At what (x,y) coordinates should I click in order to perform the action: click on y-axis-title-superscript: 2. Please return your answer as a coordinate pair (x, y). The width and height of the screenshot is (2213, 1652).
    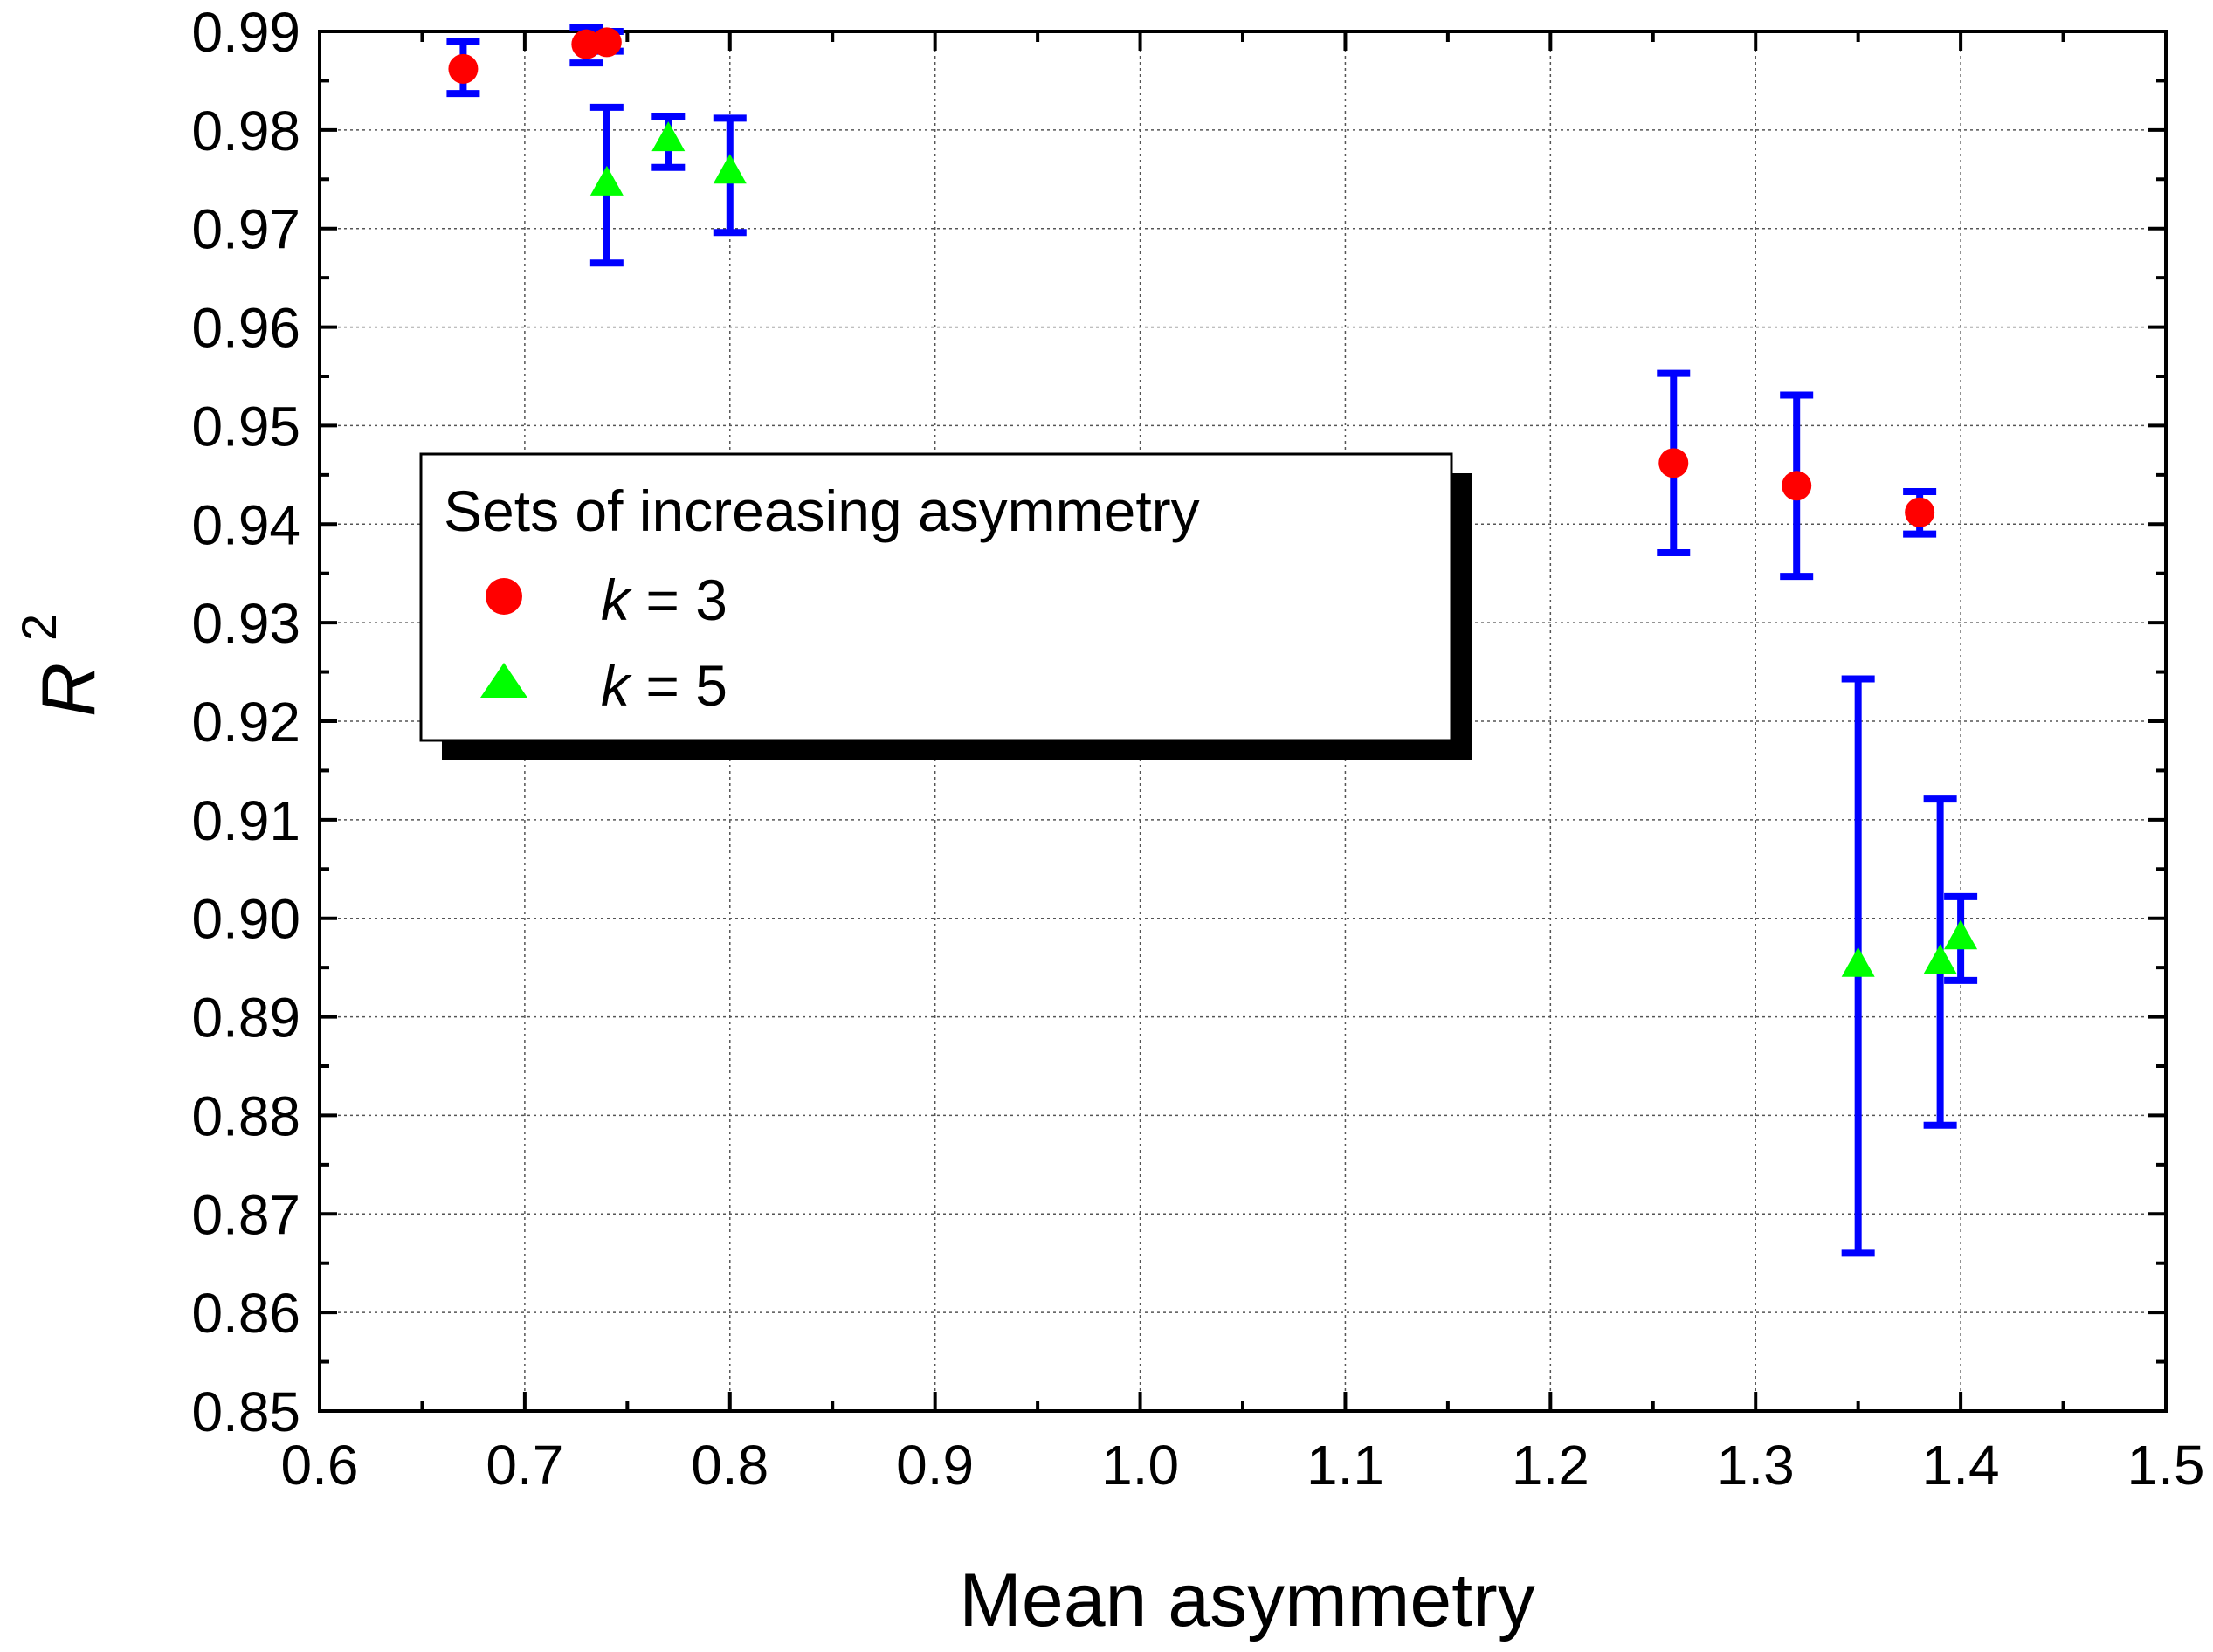
    Looking at the image, I should click on (38, 627).